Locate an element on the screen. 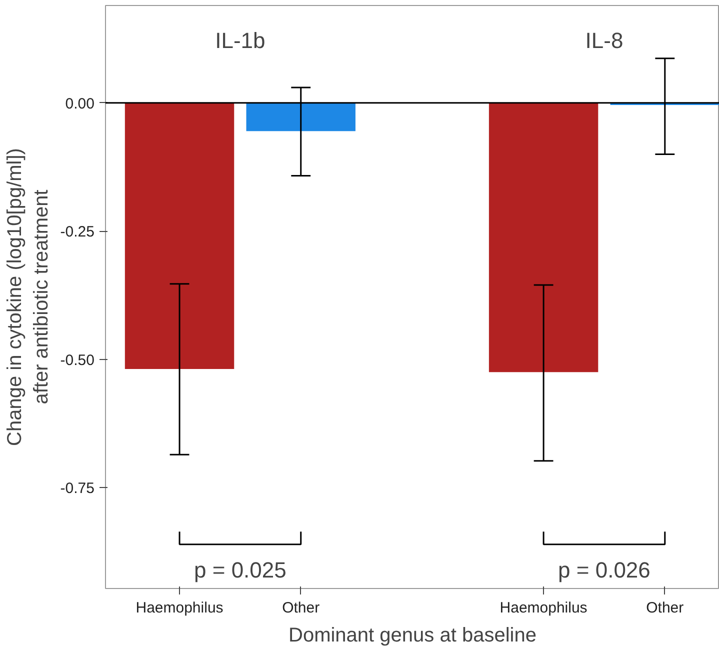 Image resolution: width=719 pixels, height=649 pixels. y-tick-label: -0.25 is located at coordinates (77, 232).